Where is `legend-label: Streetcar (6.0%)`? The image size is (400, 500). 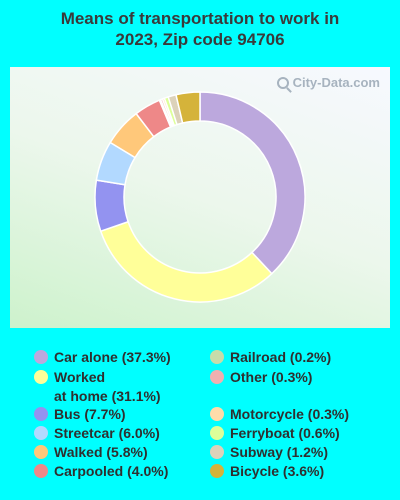 legend-label: Streetcar (6.0%) is located at coordinates (107, 433).